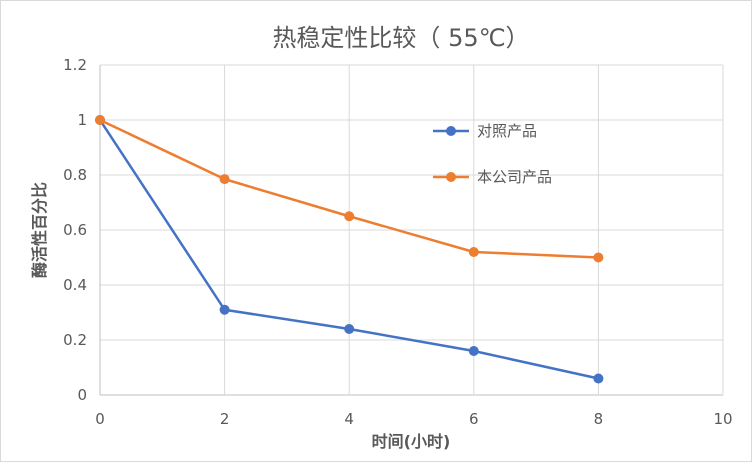 This screenshot has height=466, width=752. What do you see at coordinates (39, 230) in the screenshot?
I see `y-axis-title: 酶活性百分比` at bounding box center [39, 230].